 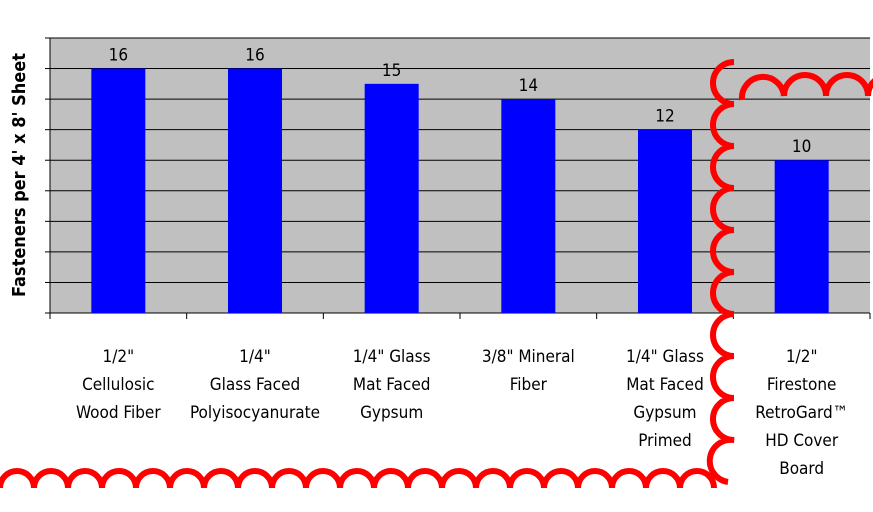 I want to click on x-tick-label: RetroGard™, so click(x=801, y=413).